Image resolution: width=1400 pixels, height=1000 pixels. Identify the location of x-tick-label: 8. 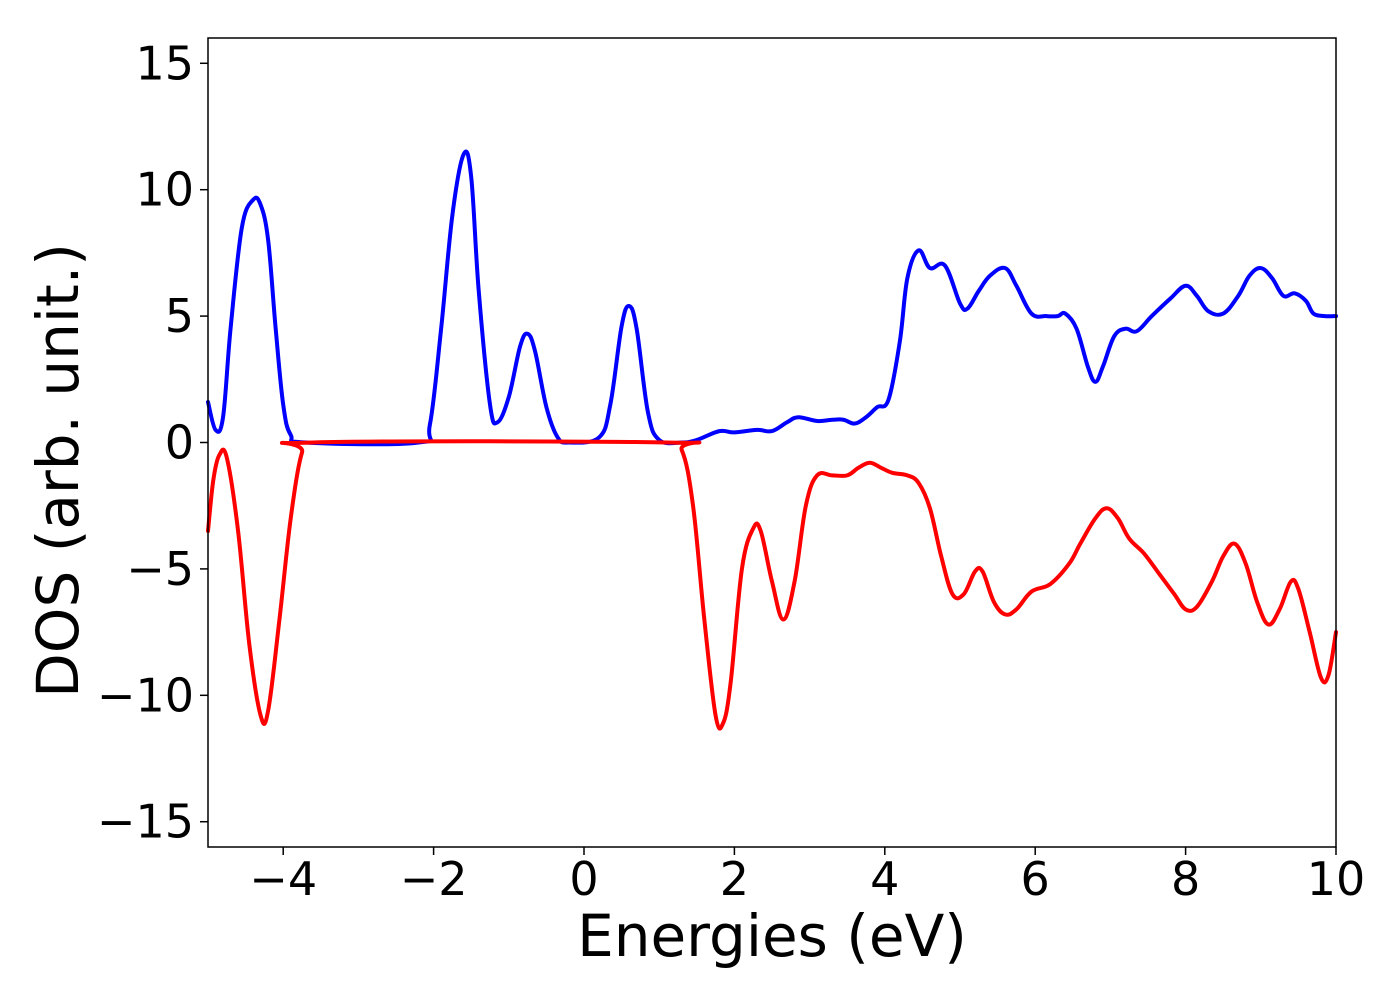
(1185, 879).